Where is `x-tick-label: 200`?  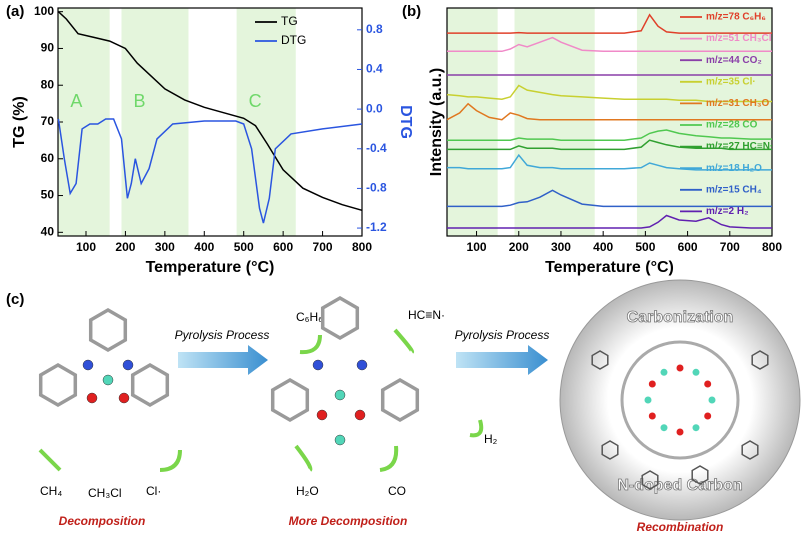
x-tick-label: 200 is located at coordinates (125, 247).